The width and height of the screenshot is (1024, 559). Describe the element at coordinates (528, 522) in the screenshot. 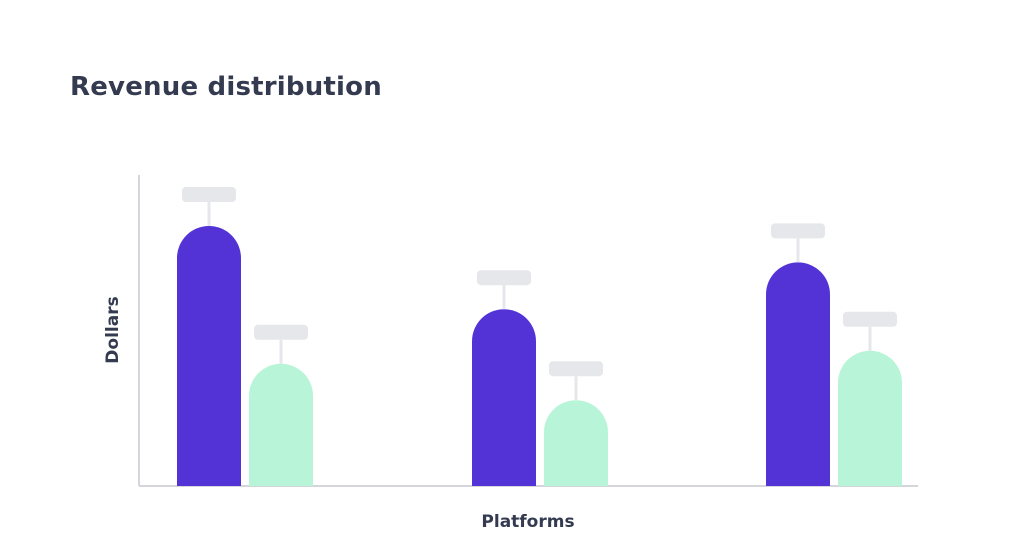

I see `x-axis-label: Platforms` at that location.